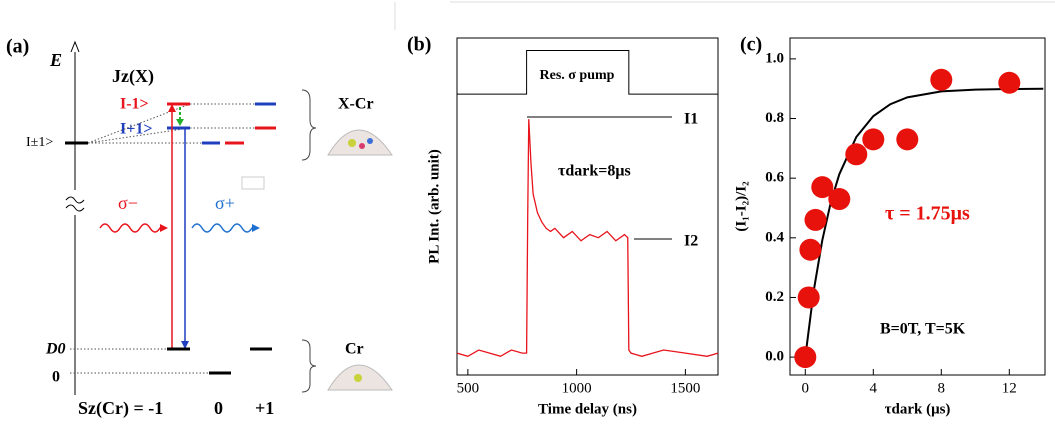 The image size is (1055, 427). What do you see at coordinates (927, 214) in the screenshot?
I see `annotation: τ = 1.75μs` at bounding box center [927, 214].